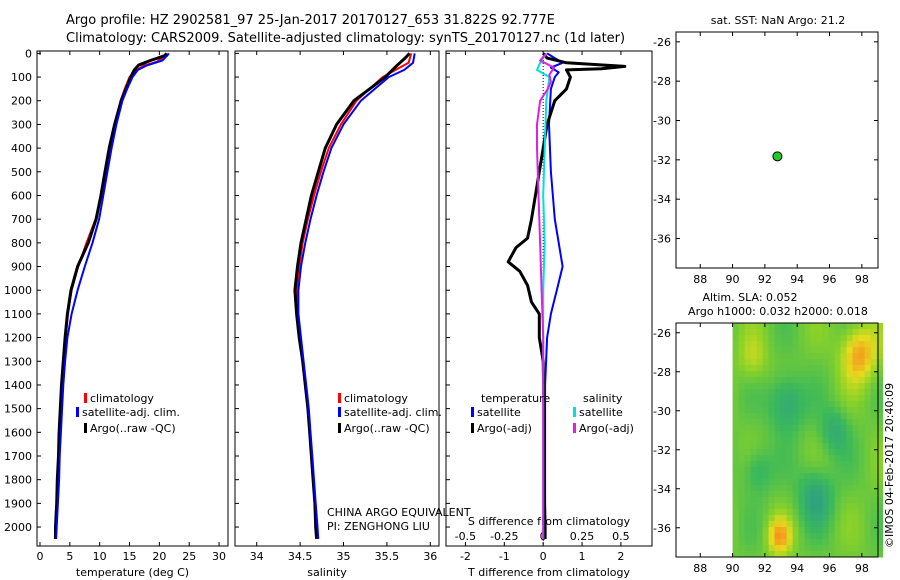  What do you see at coordinates (387, 556) in the screenshot?
I see `salinity-xtick-label: 35.5` at bounding box center [387, 556].